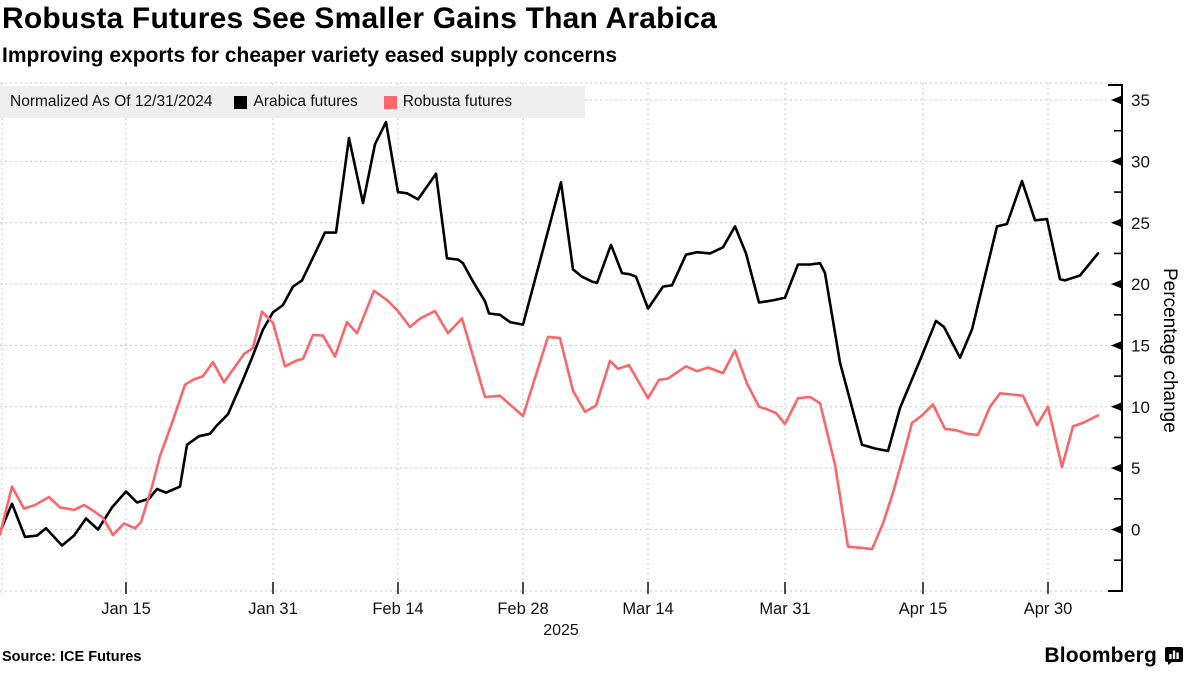 This screenshot has width=1200, height=675. What do you see at coordinates (923, 609) in the screenshot?
I see `x-tick-label: Apr 15` at bounding box center [923, 609].